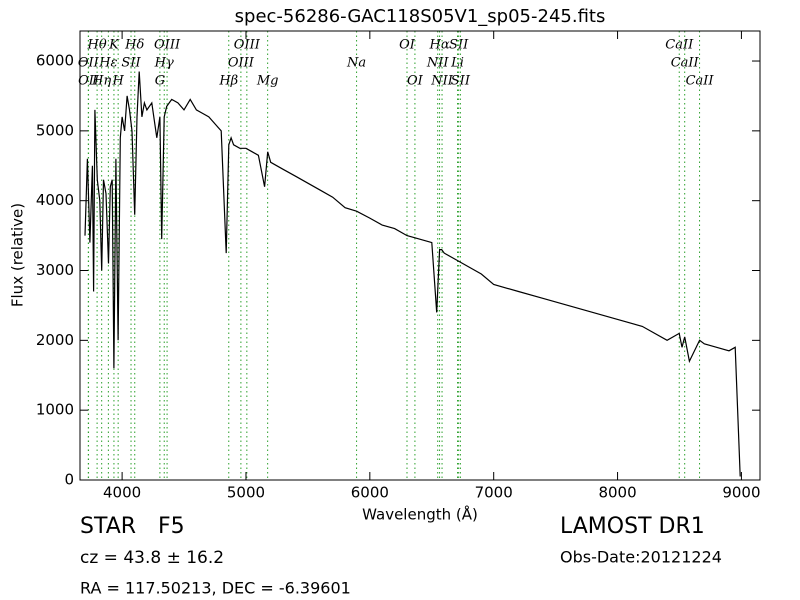 Image resolution: width=800 pixels, height=600 pixels. What do you see at coordinates (632, 526) in the screenshot?
I see `survey: LAMOST DR1` at bounding box center [632, 526].